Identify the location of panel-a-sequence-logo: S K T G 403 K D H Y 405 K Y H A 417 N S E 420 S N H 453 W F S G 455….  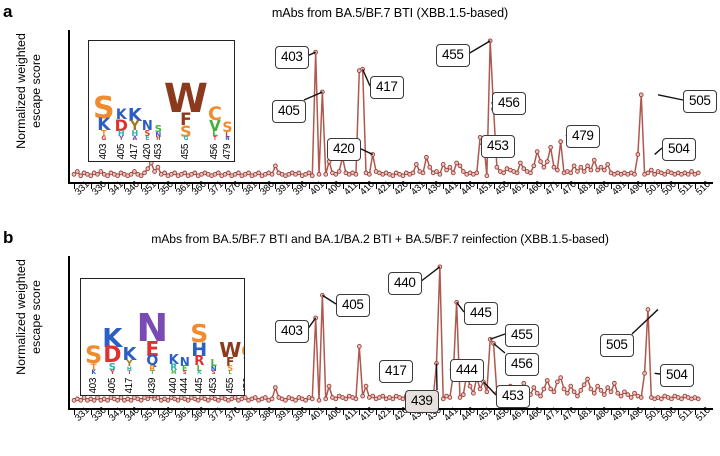
(161, 101).